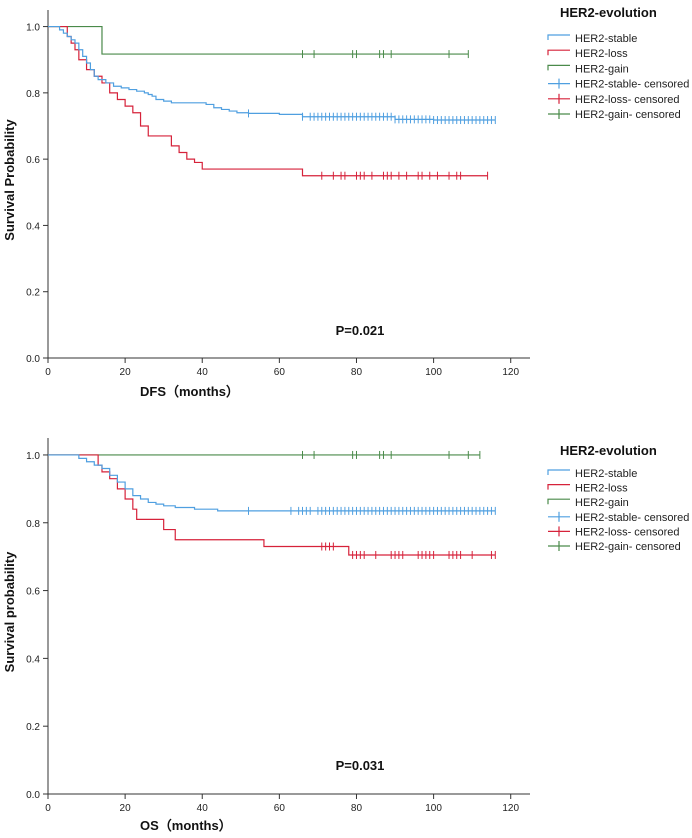  Describe the element at coordinates (360, 765) in the screenshot. I see `p-value-annotation: P=0.031` at that location.